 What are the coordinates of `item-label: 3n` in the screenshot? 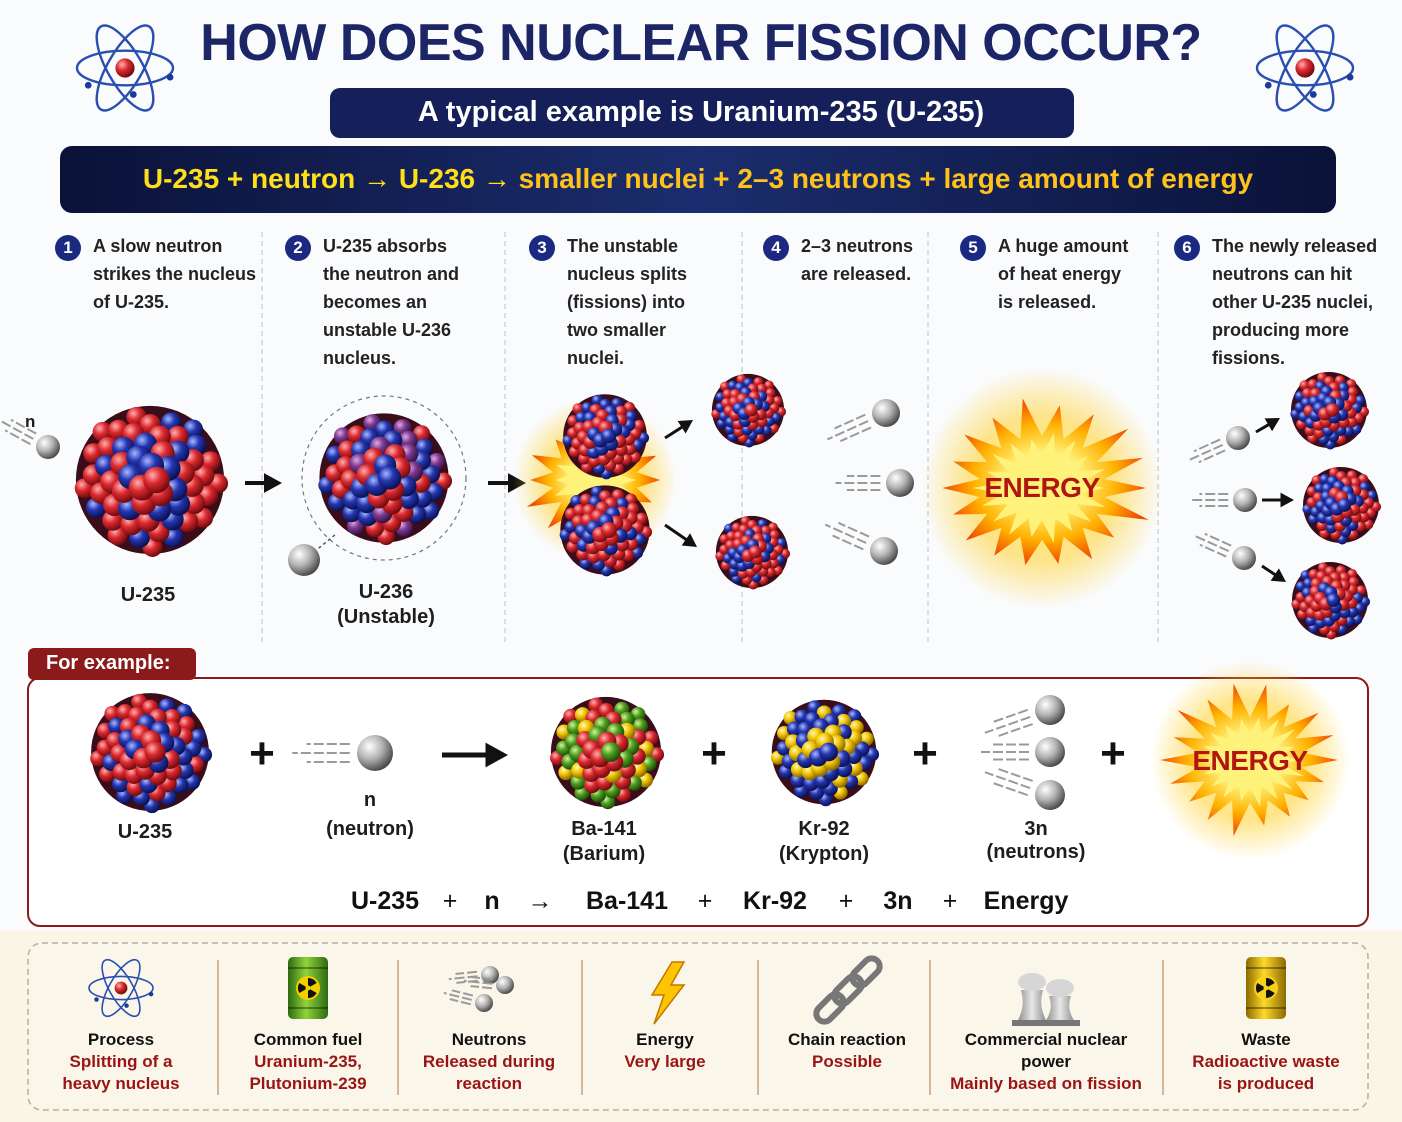 It's located at (1036, 829).